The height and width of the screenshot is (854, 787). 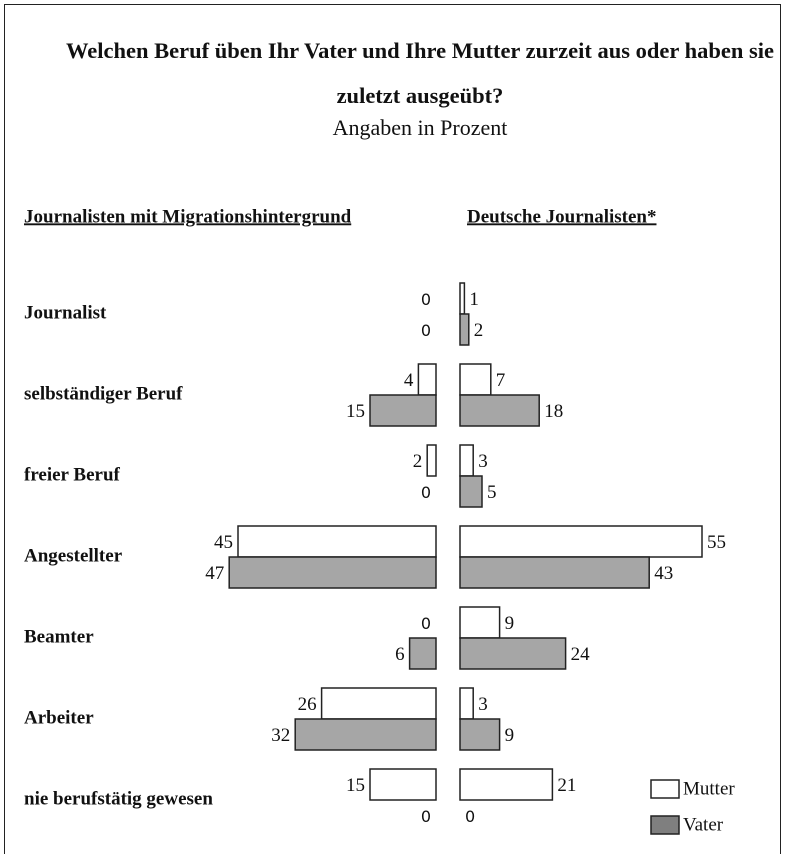 What do you see at coordinates (214, 573) in the screenshot?
I see `value-label: 47` at bounding box center [214, 573].